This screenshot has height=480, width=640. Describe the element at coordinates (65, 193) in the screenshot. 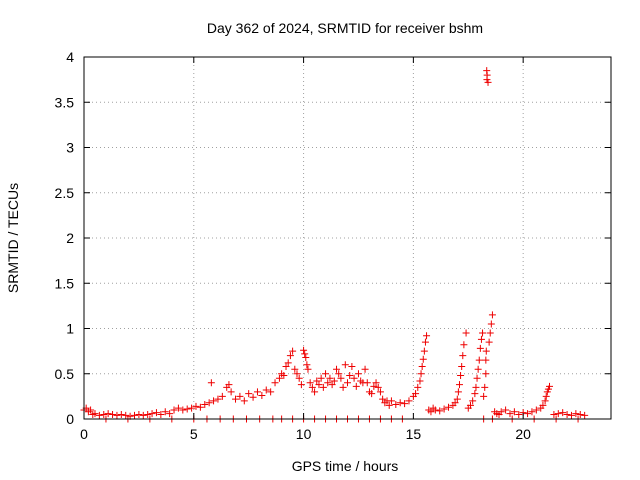

I see `y-tick-label: 2.5` at that location.